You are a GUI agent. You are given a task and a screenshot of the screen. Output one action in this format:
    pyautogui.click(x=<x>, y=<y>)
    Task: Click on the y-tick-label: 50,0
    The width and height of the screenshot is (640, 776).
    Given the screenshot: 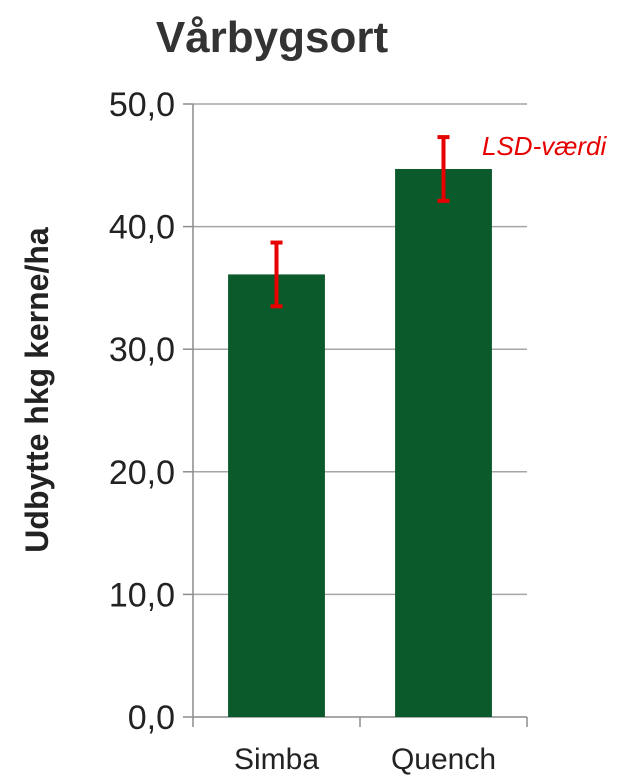 What is the action you would take?
    pyautogui.click(x=142, y=105)
    